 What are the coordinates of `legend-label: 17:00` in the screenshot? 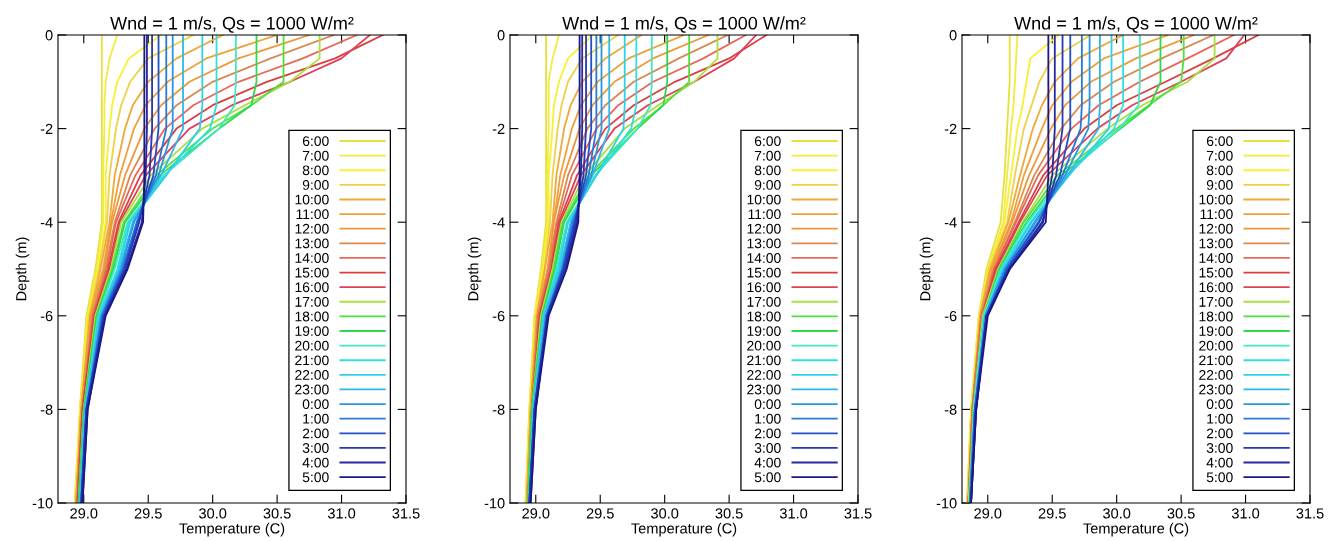 It's located at (312, 301).